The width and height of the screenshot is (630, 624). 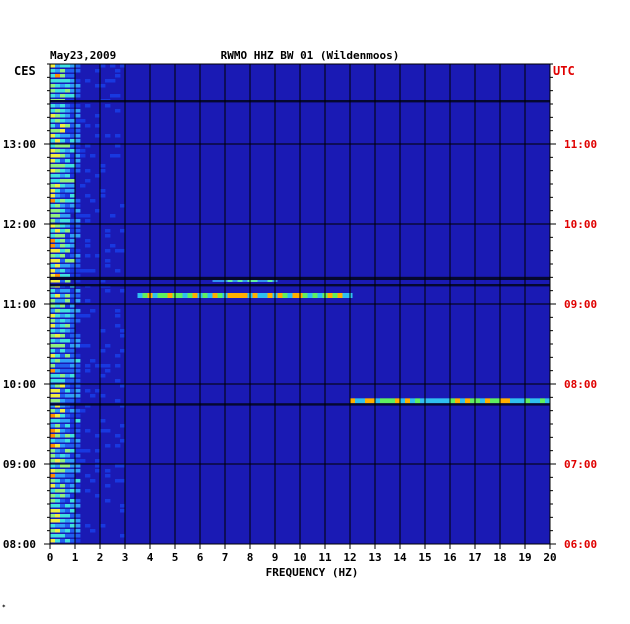 What do you see at coordinates (4, 607) in the screenshot?
I see `footer-mark: *` at bounding box center [4, 607].